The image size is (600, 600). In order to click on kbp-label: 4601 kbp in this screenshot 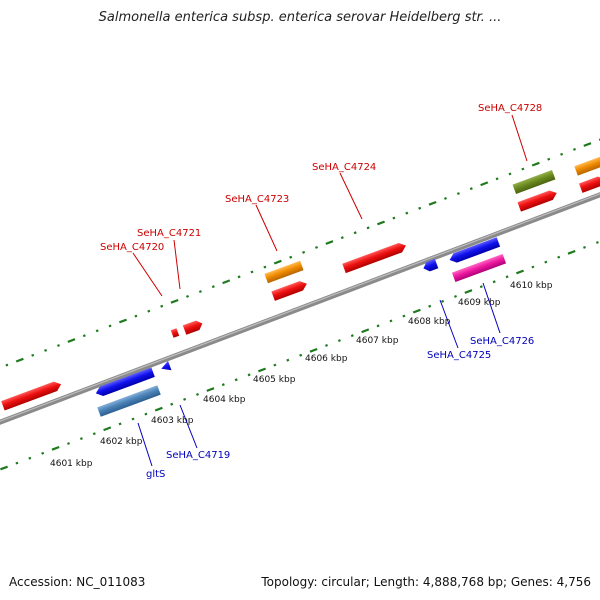, I will do `click(71, 464)`.